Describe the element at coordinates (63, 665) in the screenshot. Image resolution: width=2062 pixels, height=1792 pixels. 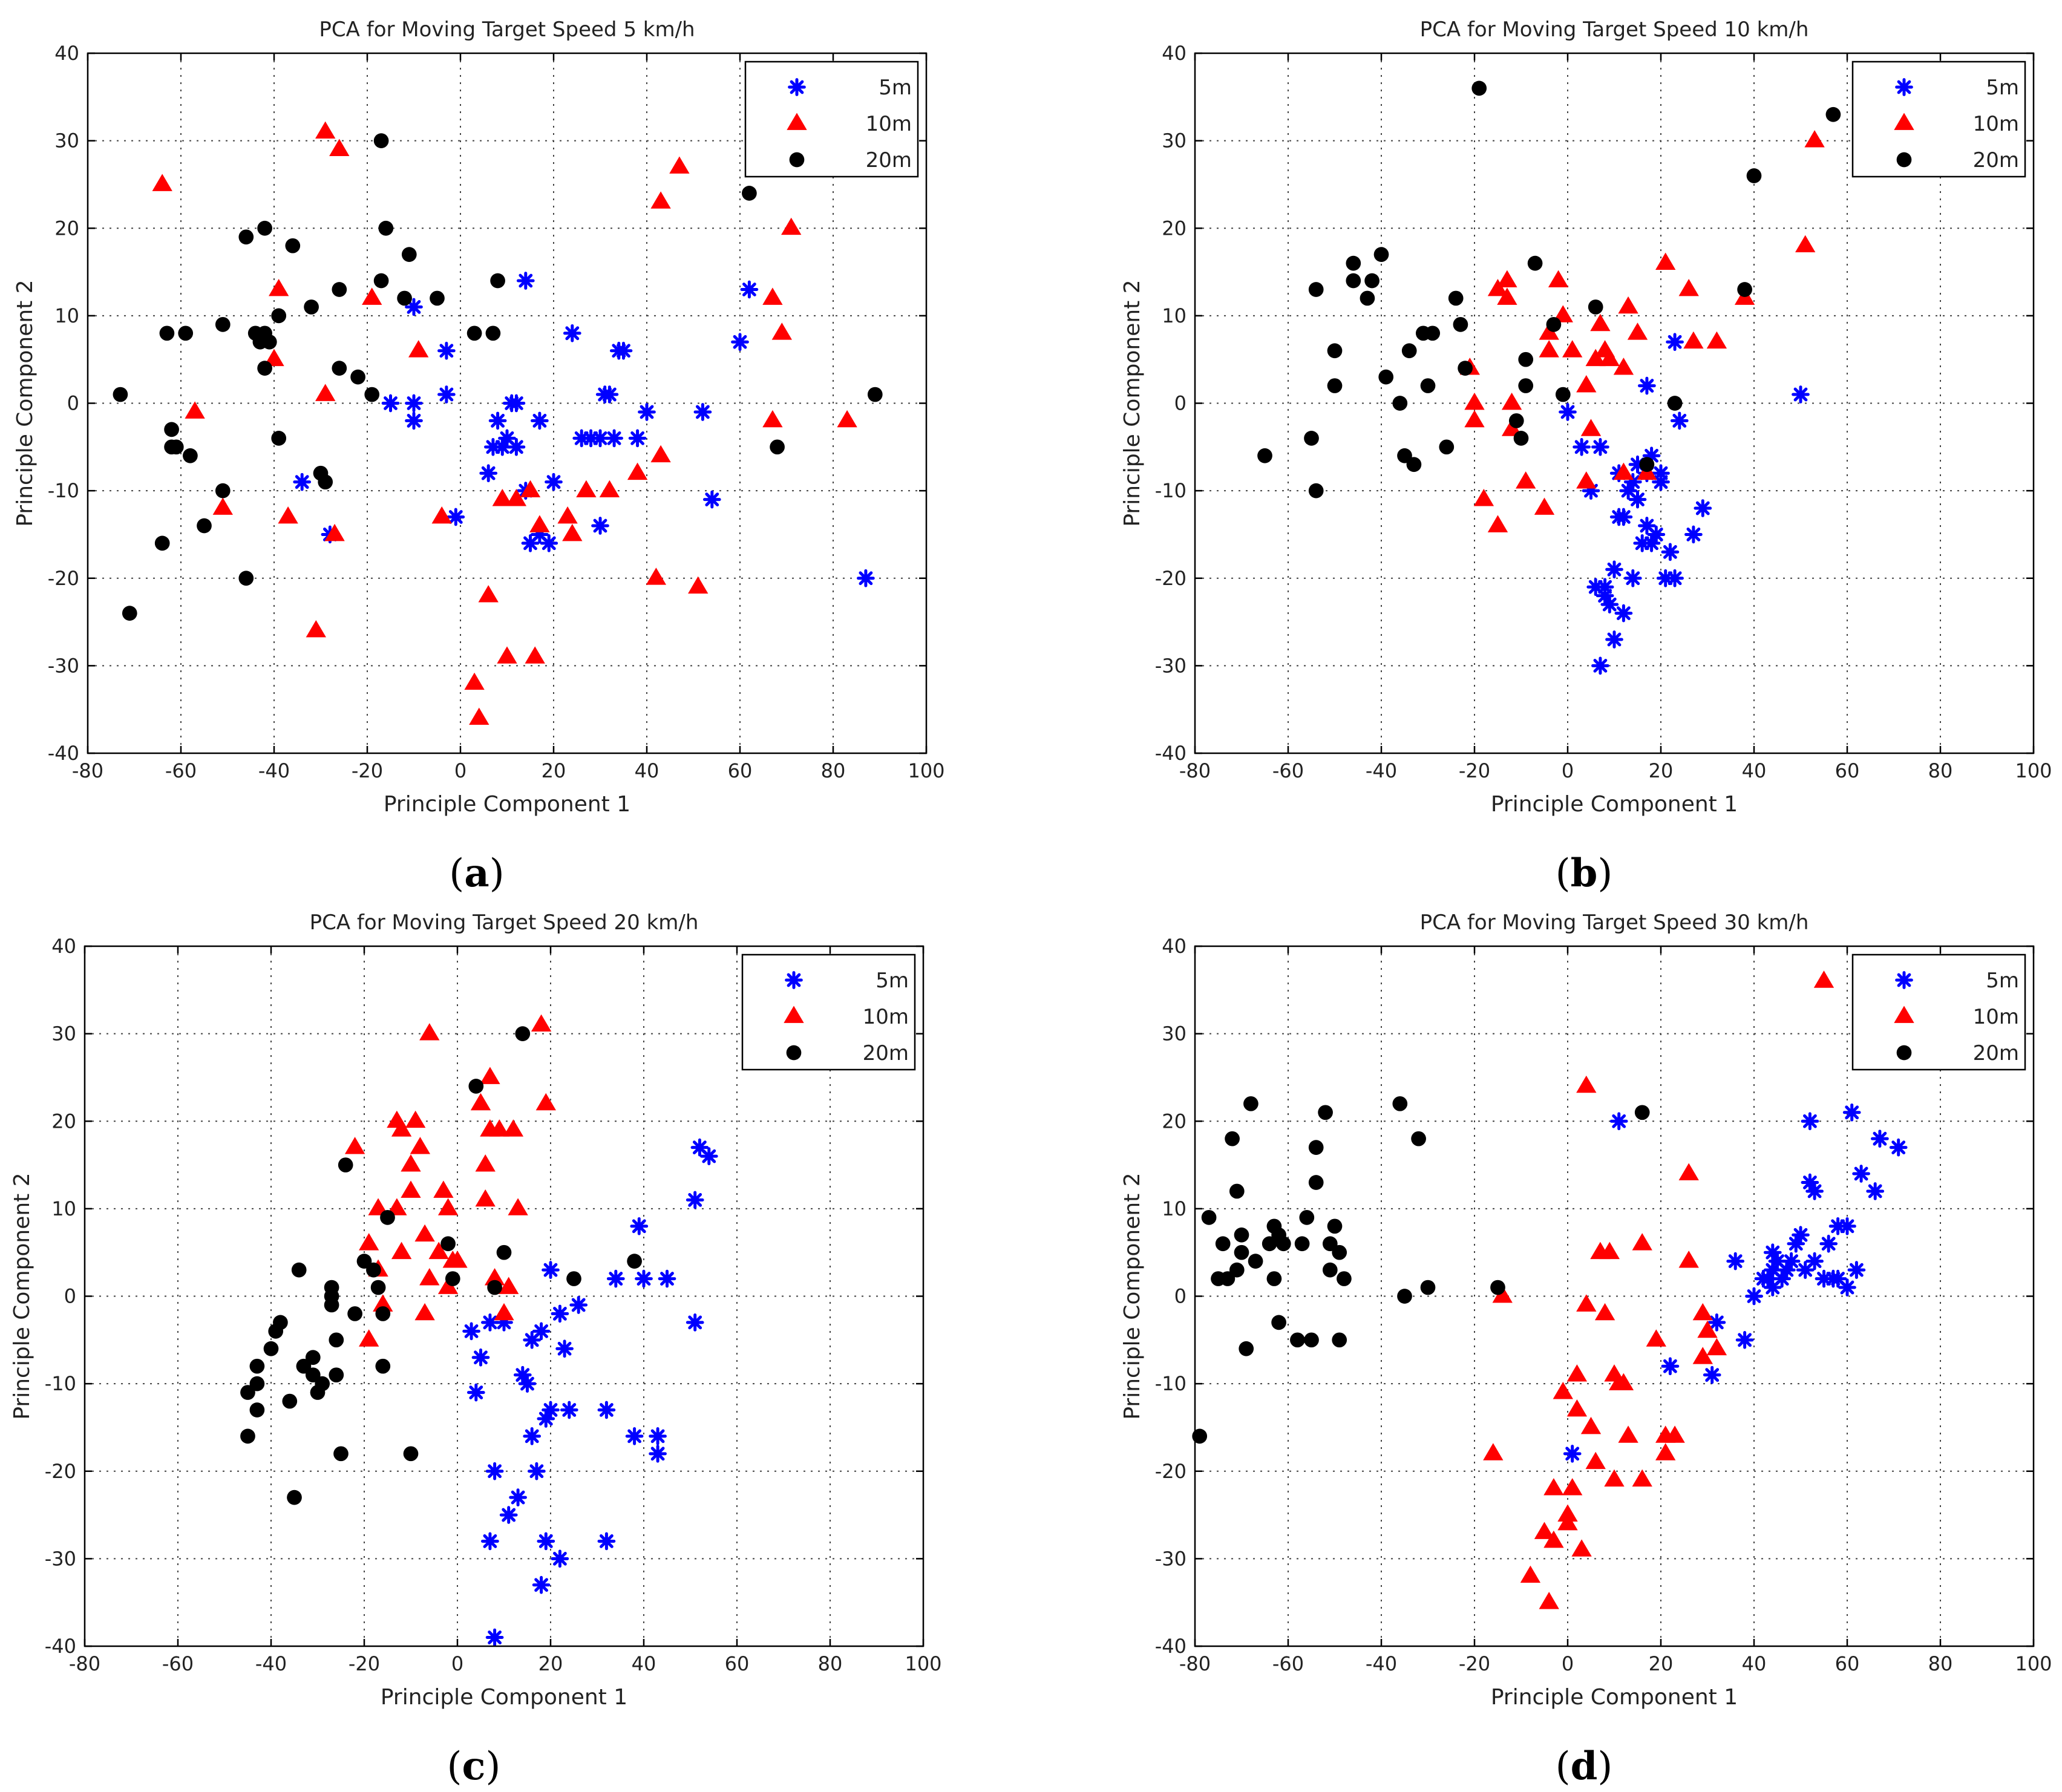
I see `y-tick-label: -30` at that location.